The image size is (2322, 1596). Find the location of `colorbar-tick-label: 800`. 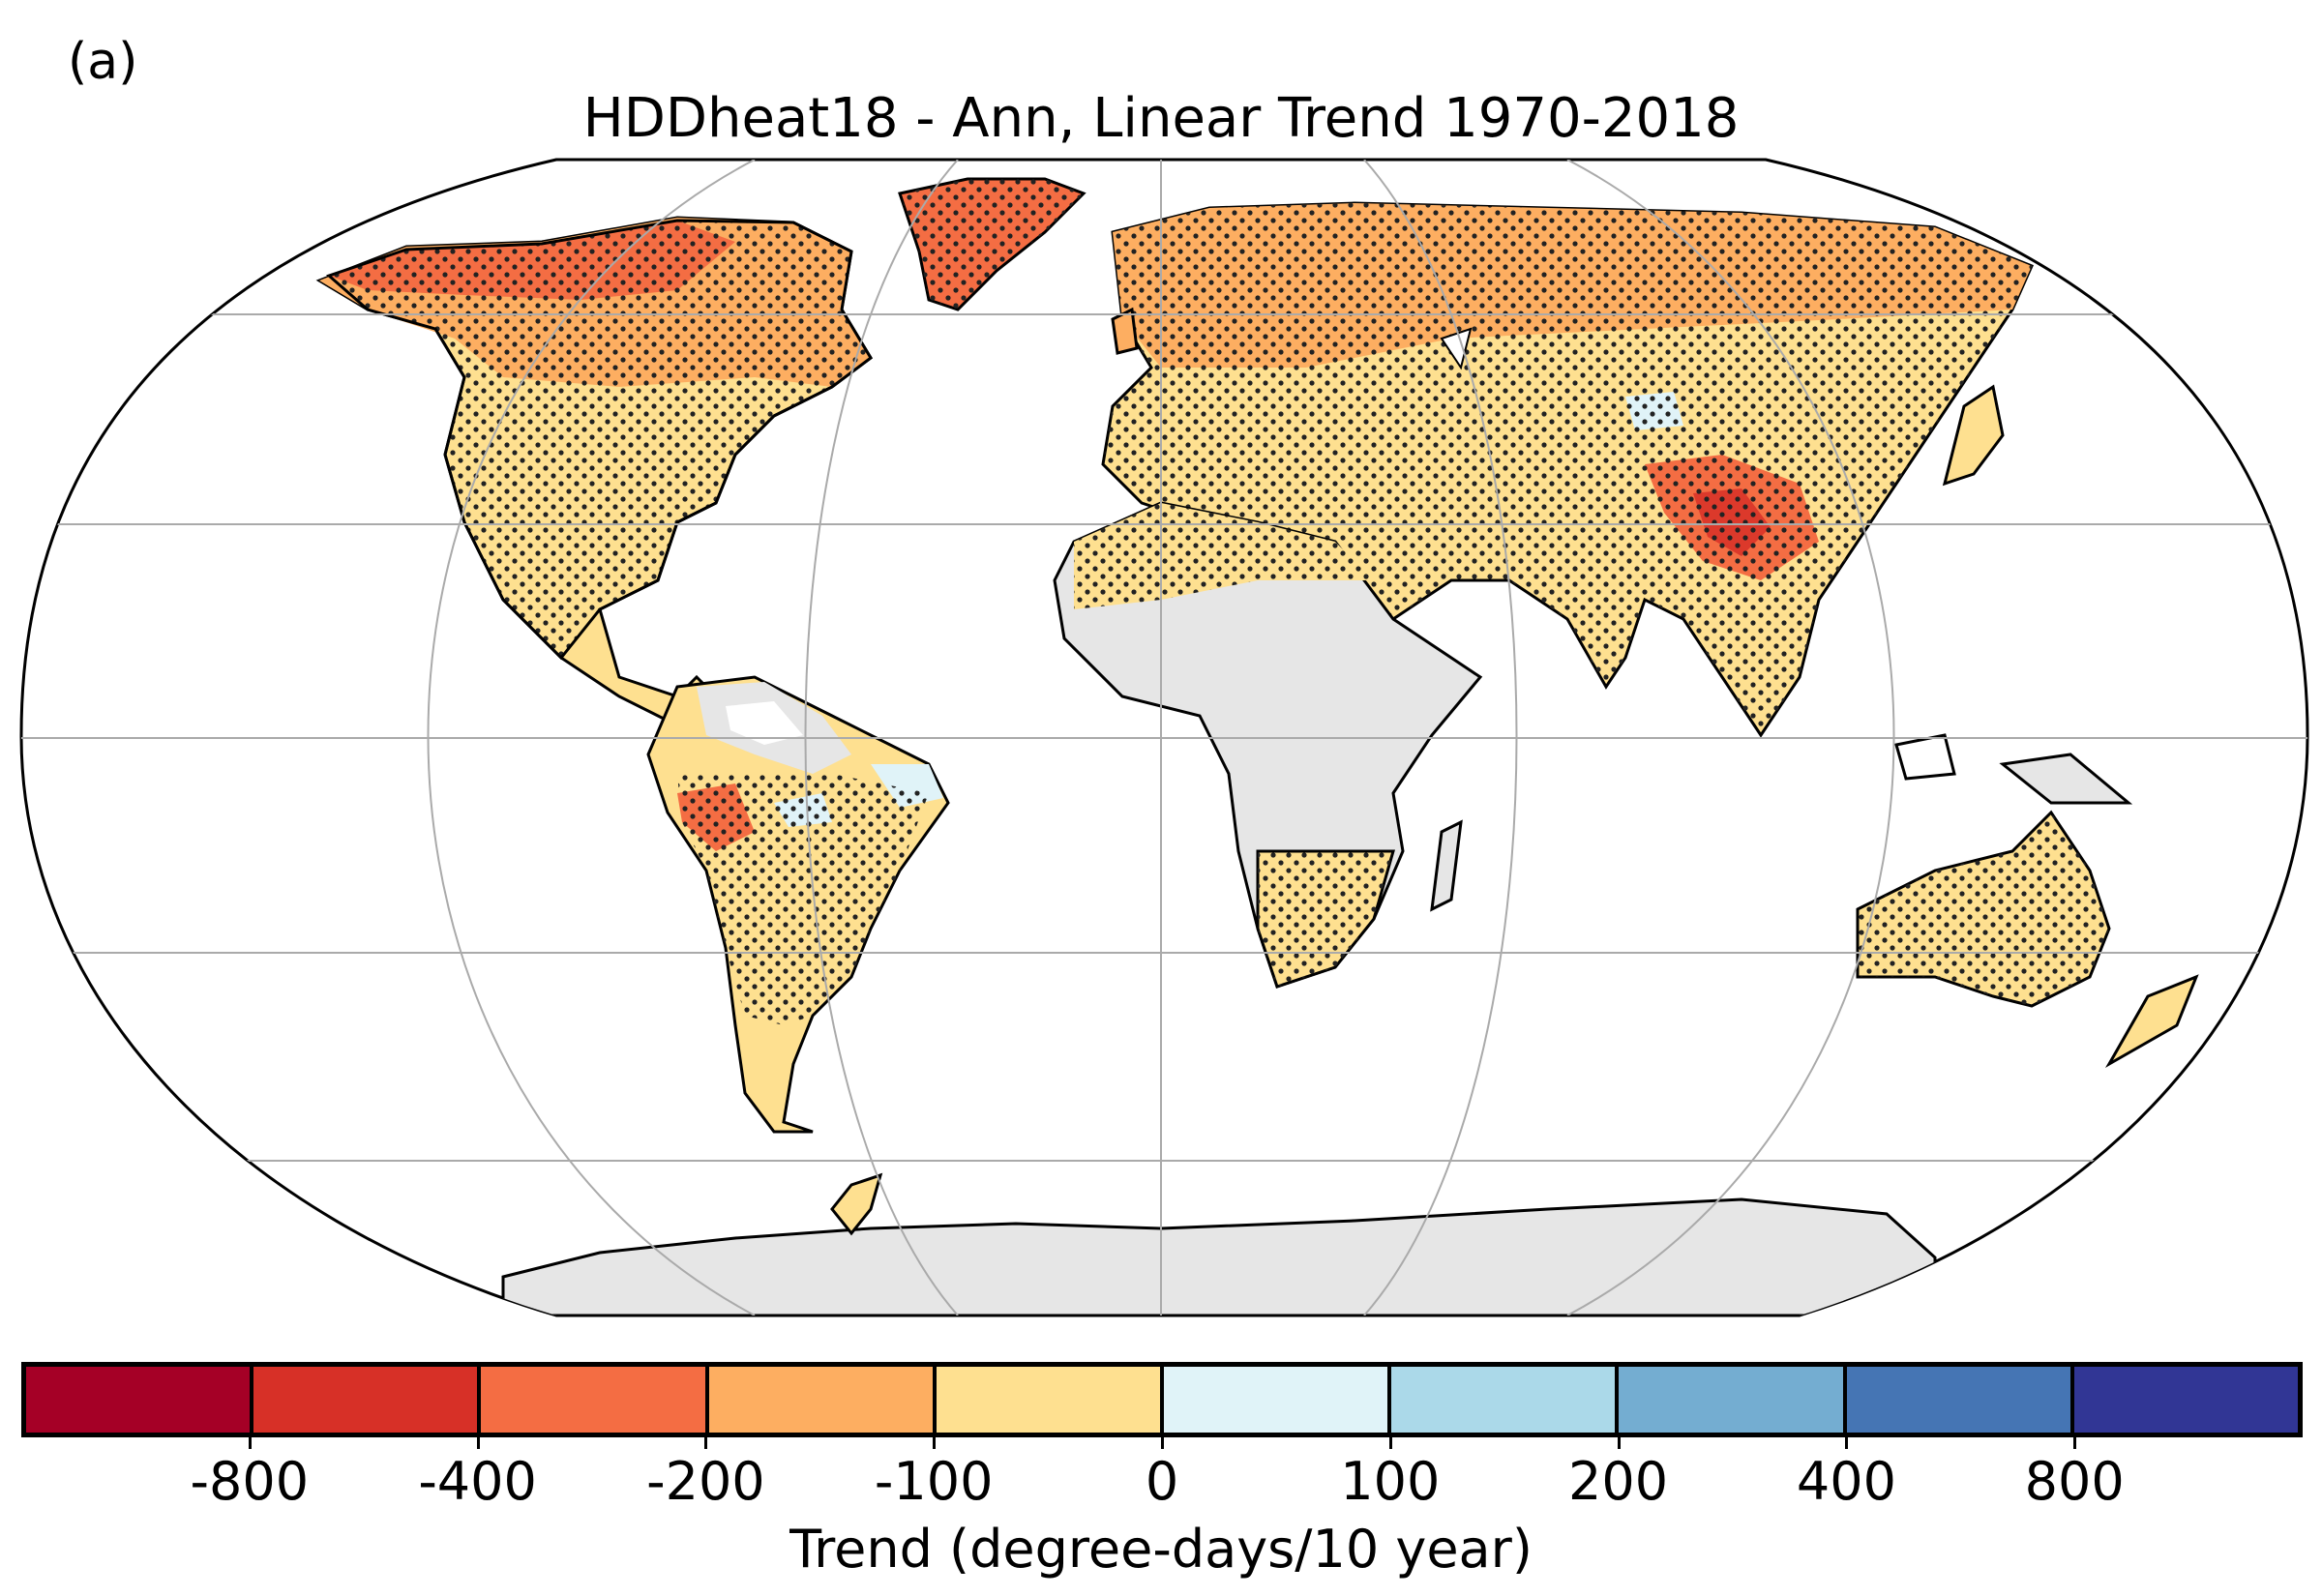

colorbar-tick-label: 800 is located at coordinates (2074, 1481).